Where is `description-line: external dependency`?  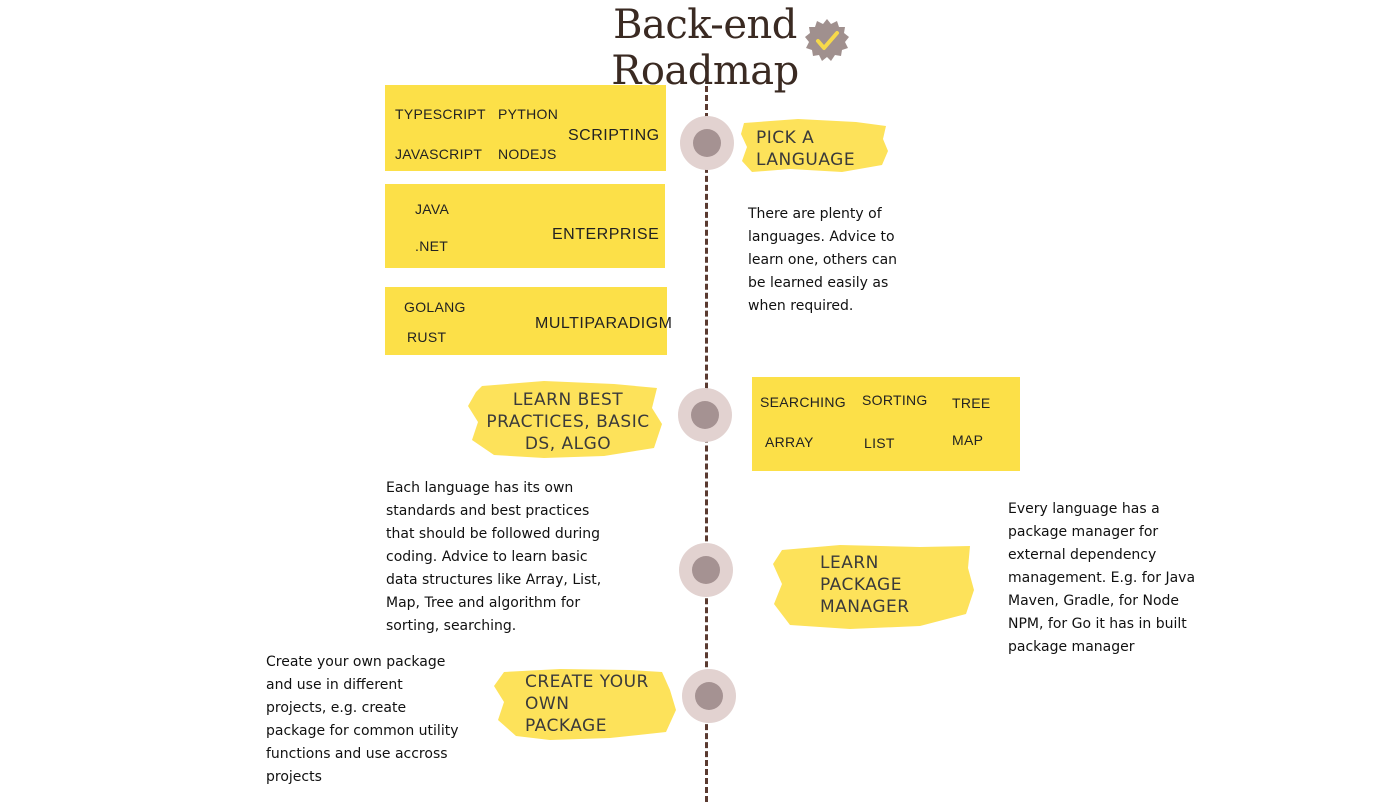
description-line: external dependency is located at coordinates (1082, 555).